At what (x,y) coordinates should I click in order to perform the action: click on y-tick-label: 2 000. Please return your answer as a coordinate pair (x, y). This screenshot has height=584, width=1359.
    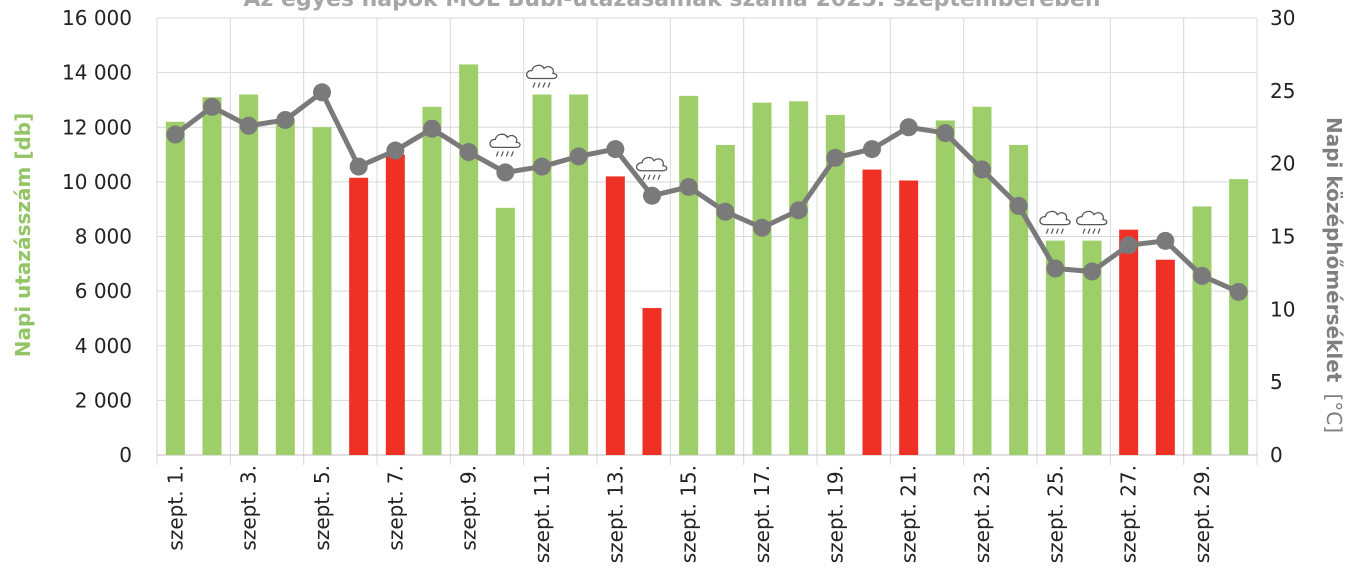
    Looking at the image, I should click on (103, 400).